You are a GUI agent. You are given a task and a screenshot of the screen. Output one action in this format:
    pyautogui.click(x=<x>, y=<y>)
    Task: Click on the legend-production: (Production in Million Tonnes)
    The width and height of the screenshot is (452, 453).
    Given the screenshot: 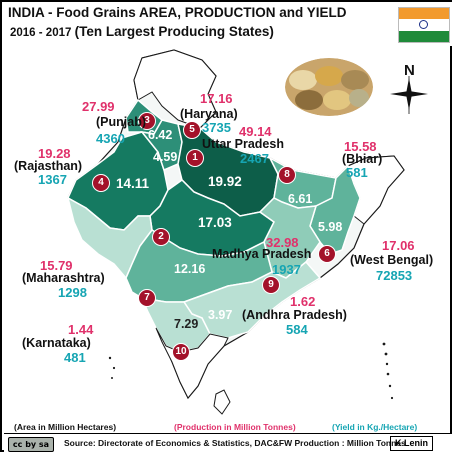 What is the action you would take?
    pyautogui.click(x=235, y=427)
    